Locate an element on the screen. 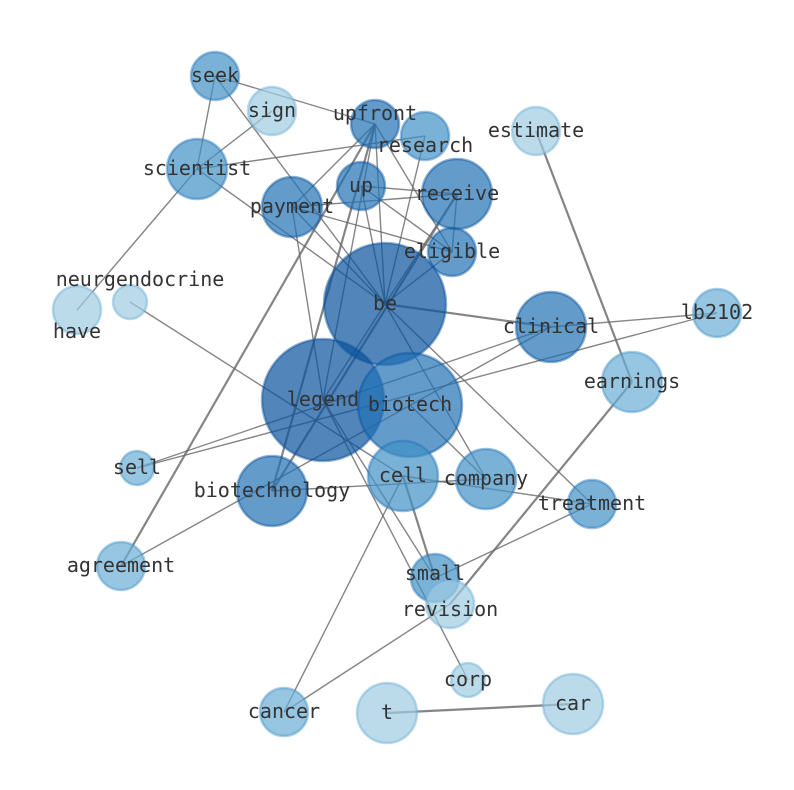 Image resolution: width=794 pixels, height=790 pixels. node-lb2102 is located at coordinates (717, 313).